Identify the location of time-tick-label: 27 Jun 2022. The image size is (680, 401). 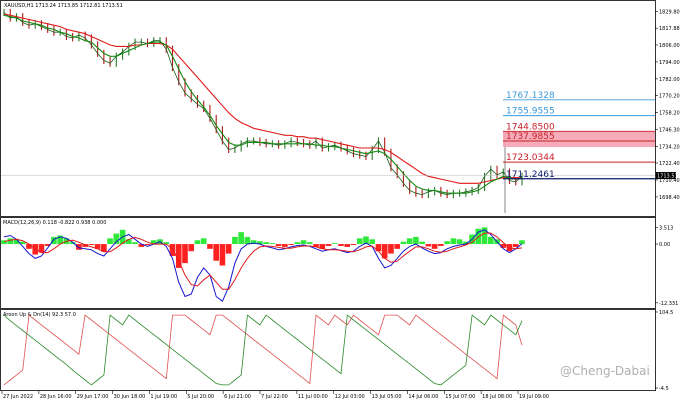
(18, 397).